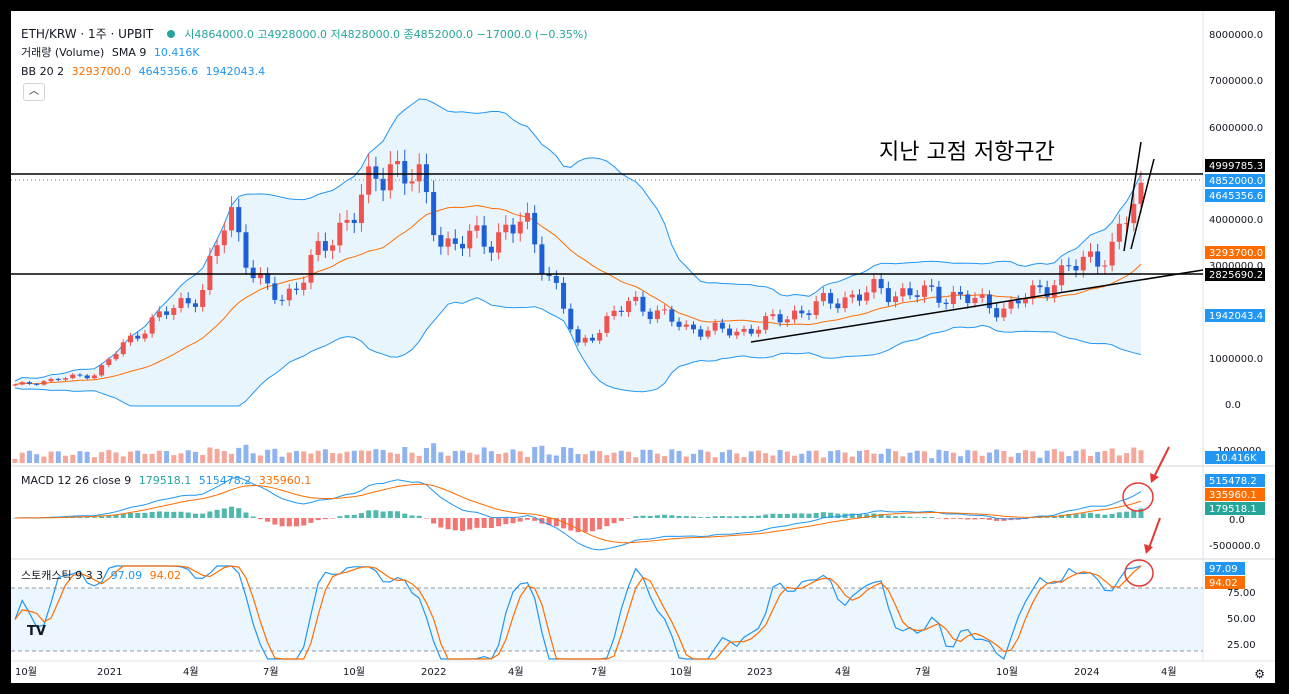 The height and width of the screenshot is (694, 1289). Describe the element at coordinates (607, 619) in the screenshot. I see `stoch-band` at that location.